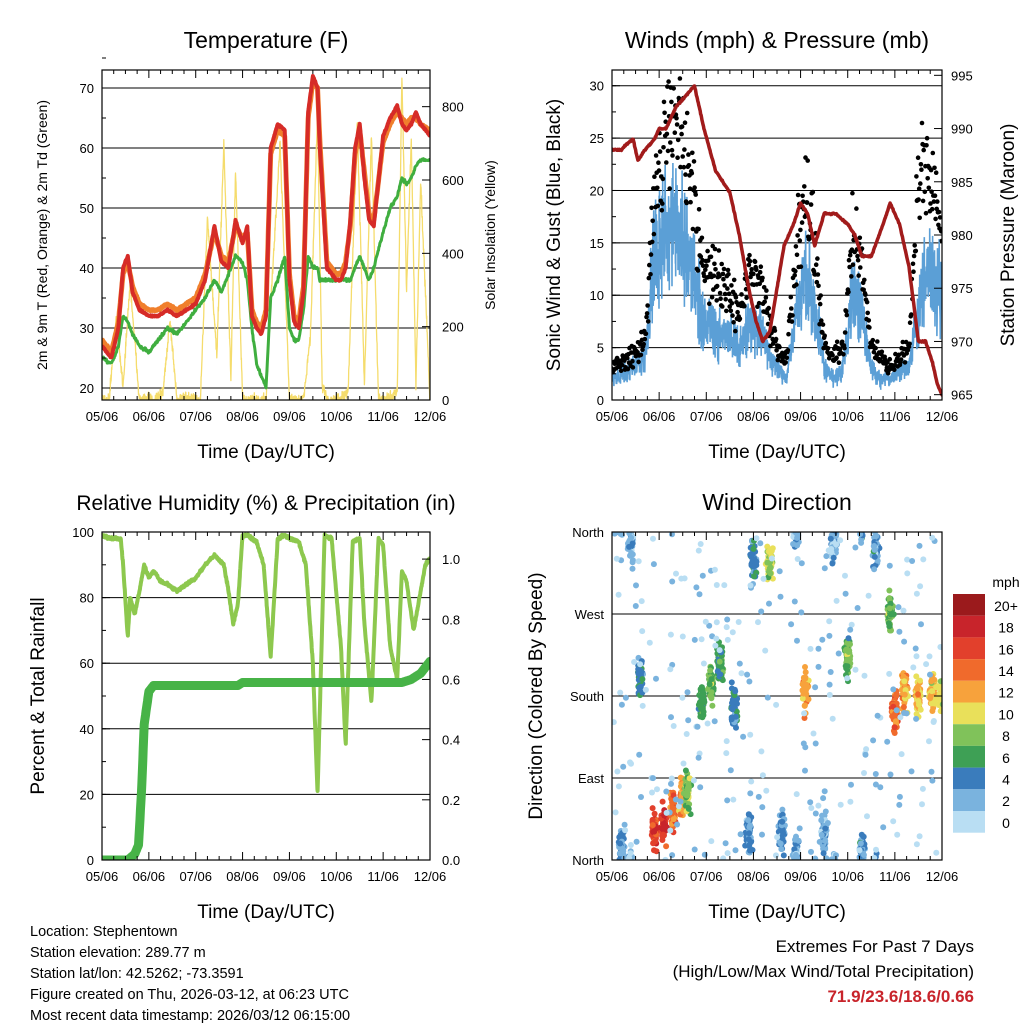 This screenshot has width=1024, height=1027. What do you see at coordinates (87, 794) in the screenshot?
I see `humidity-ytick-label: 20` at bounding box center [87, 794].